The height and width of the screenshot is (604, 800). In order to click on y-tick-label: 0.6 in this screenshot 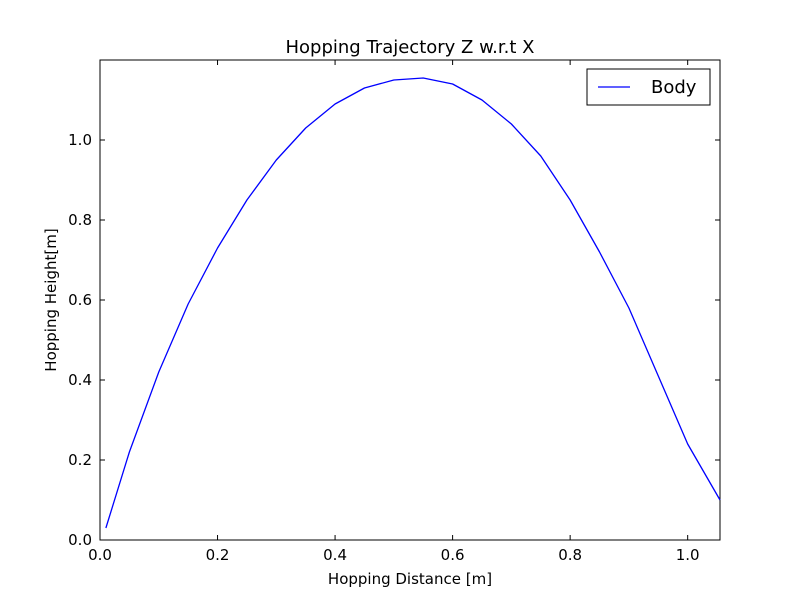, I will do `click(80, 300)`.